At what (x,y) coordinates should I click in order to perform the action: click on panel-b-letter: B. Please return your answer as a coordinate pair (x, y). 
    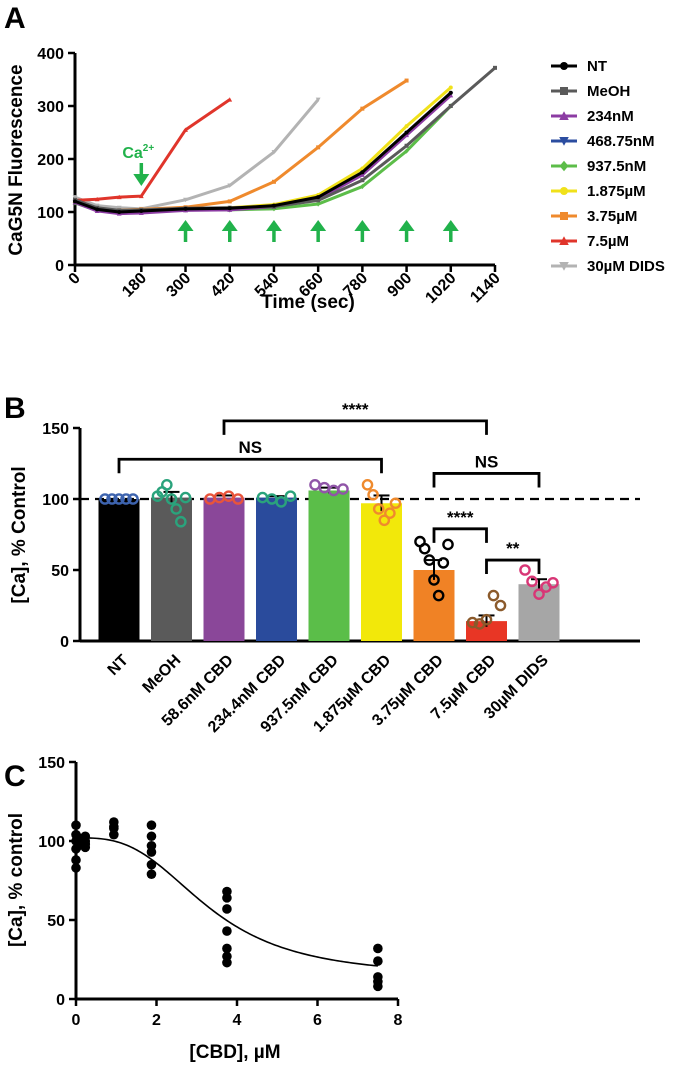
    Looking at the image, I should click on (15, 408).